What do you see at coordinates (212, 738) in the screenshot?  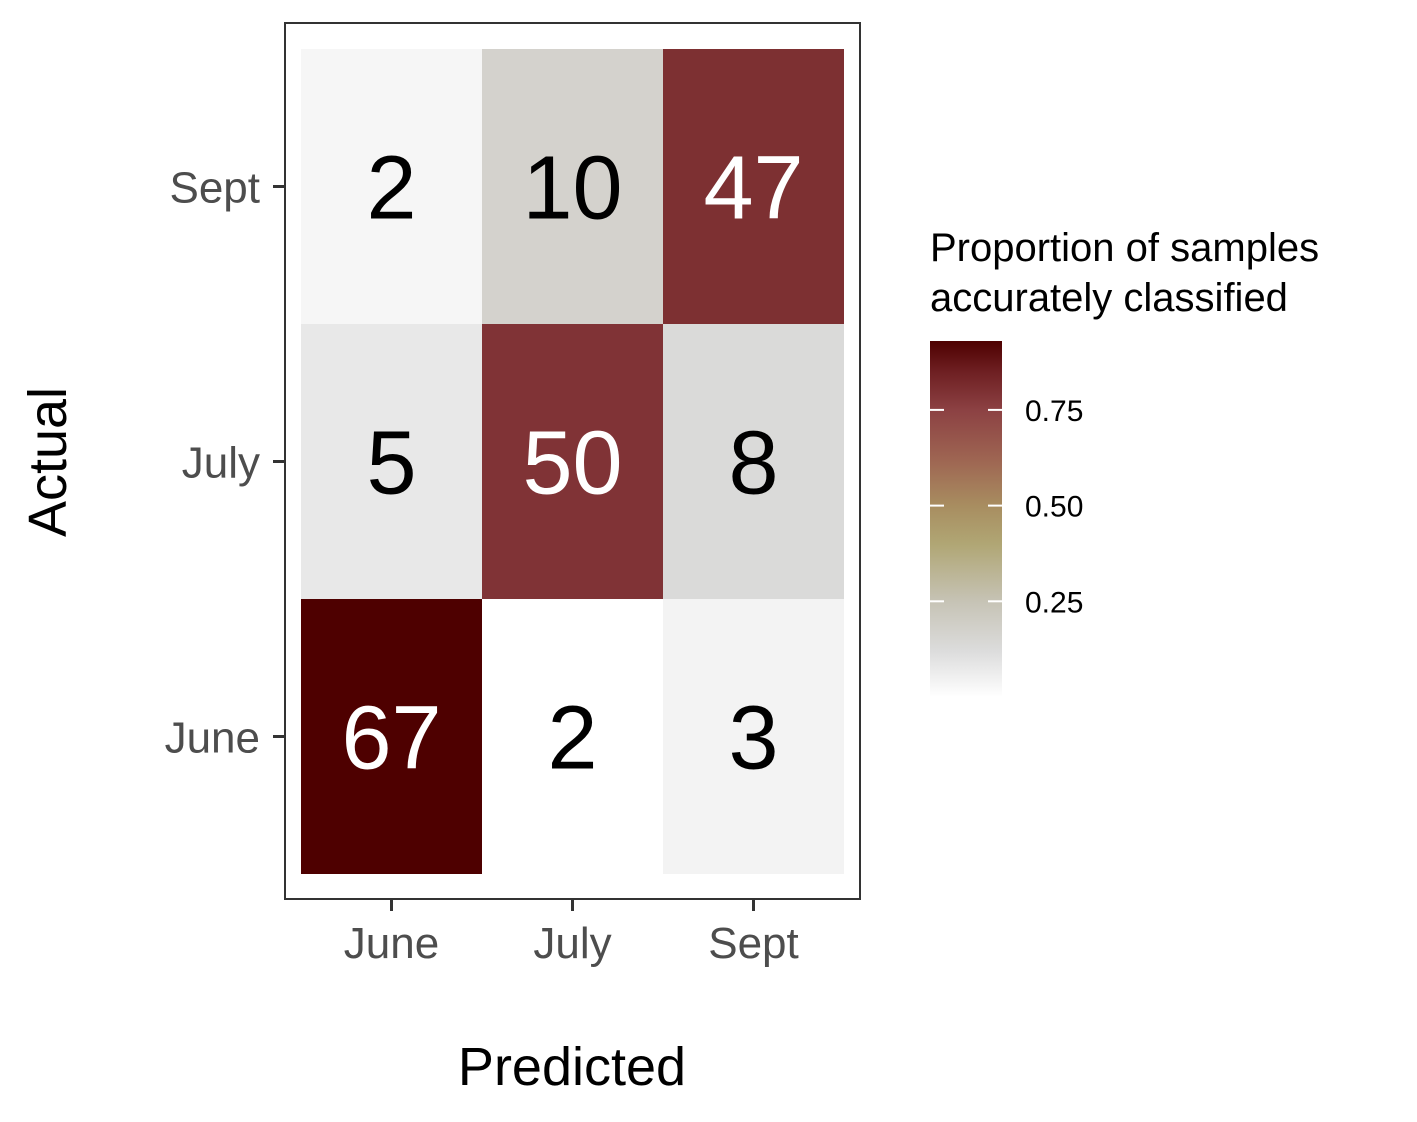 I see `y-tick-label-june: June` at bounding box center [212, 738].